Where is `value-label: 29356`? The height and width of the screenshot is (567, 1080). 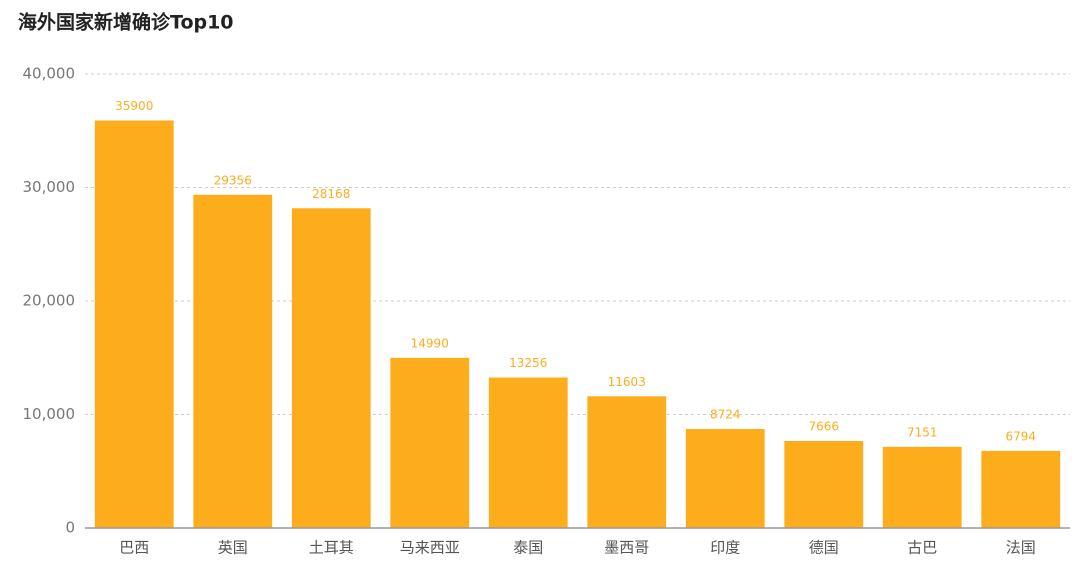
value-label: 29356 is located at coordinates (233, 180).